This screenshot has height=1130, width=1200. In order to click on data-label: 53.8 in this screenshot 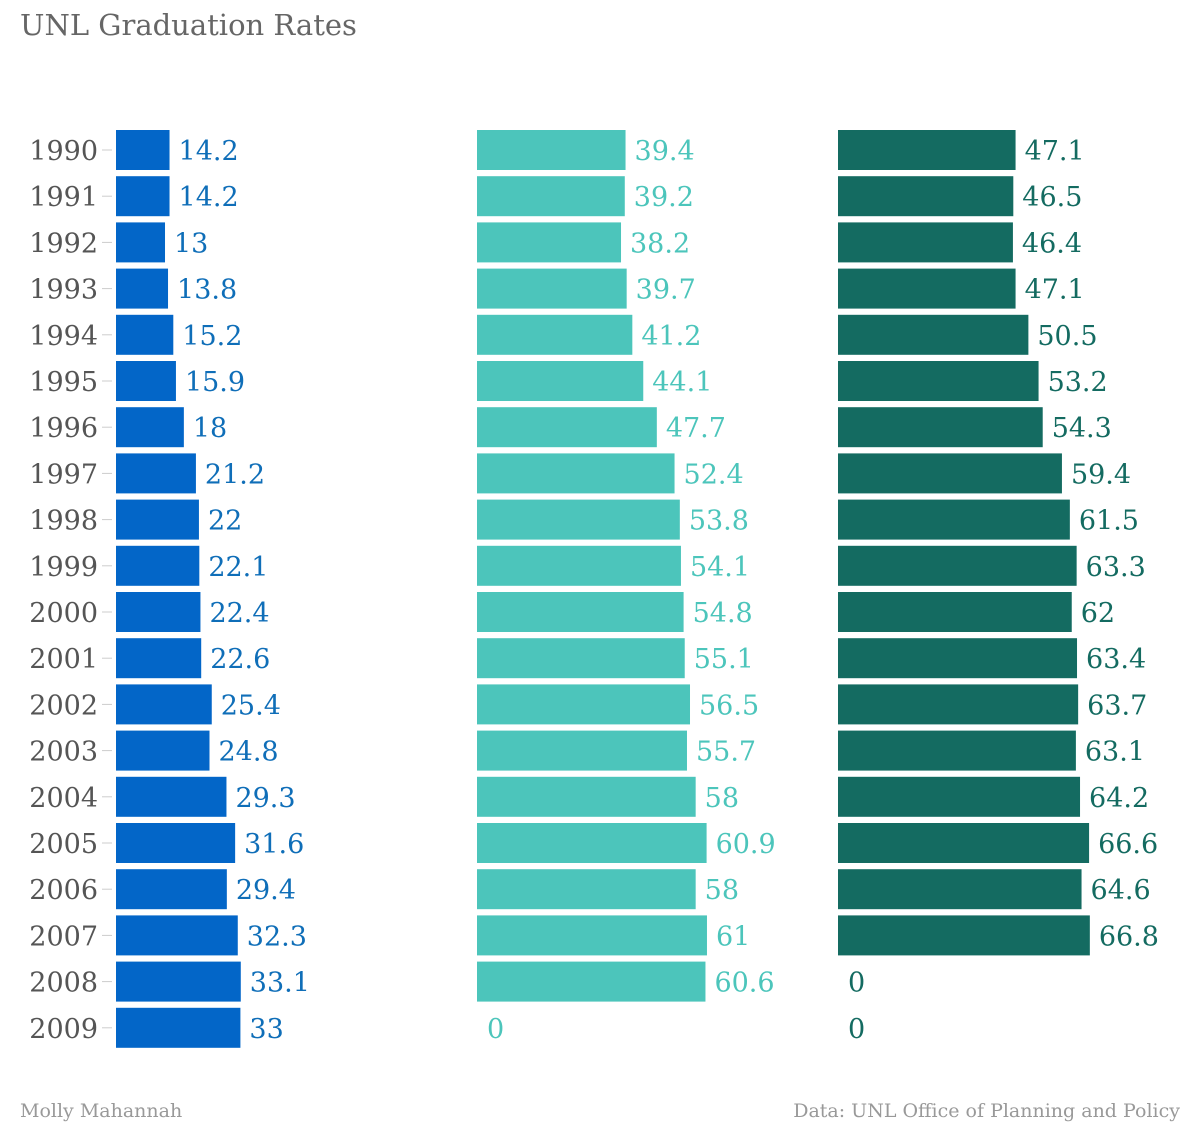, I will do `click(719, 521)`.